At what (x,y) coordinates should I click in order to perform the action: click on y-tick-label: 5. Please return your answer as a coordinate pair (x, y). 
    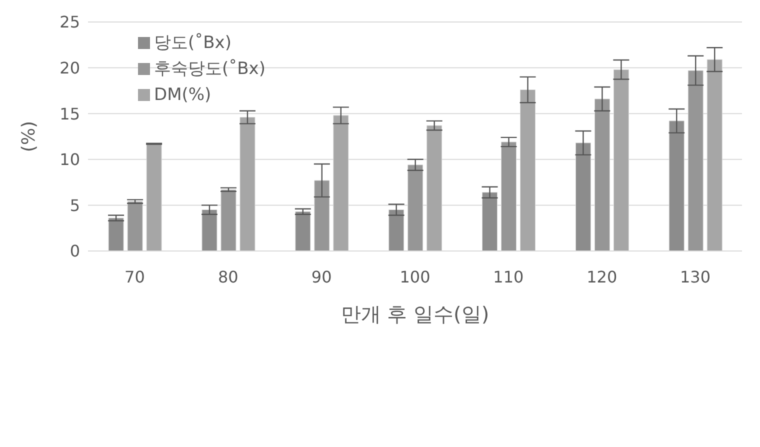
    Looking at the image, I should click on (75, 205).